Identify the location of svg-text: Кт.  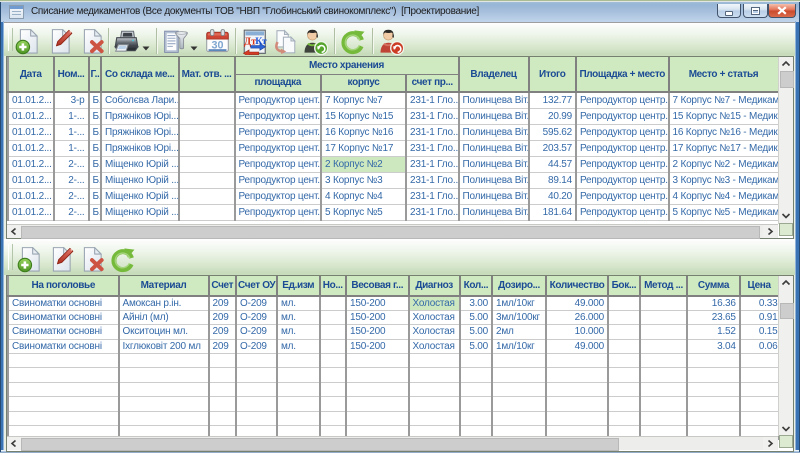
(261, 41).